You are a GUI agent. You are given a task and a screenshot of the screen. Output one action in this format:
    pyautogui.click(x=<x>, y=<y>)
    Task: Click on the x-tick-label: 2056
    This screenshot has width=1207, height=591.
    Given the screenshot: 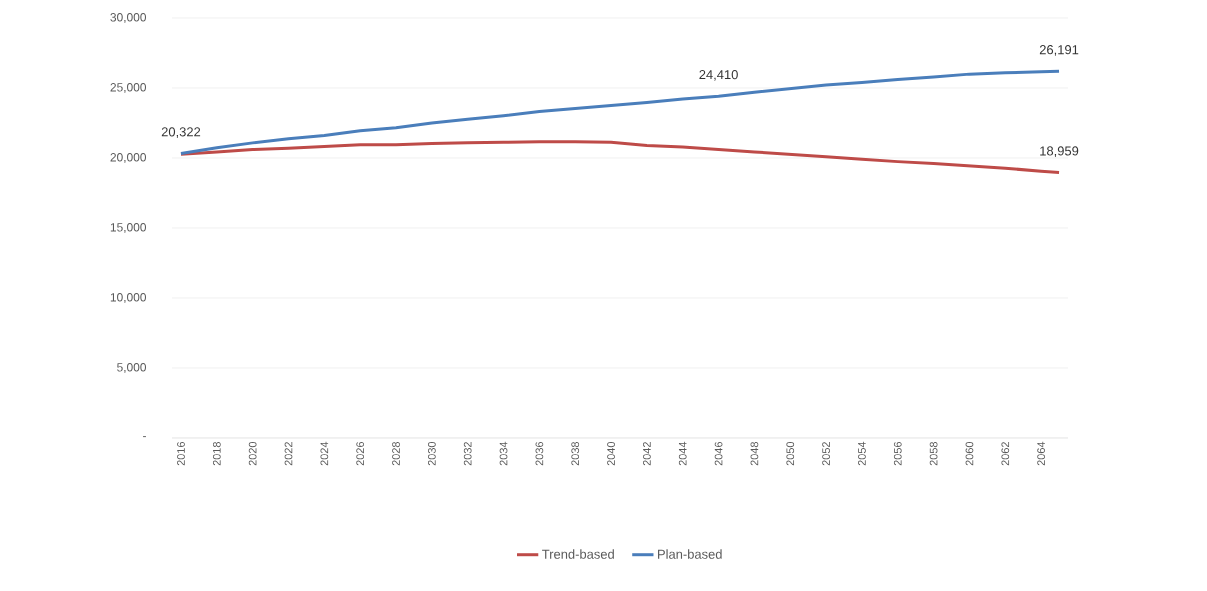 What is the action you would take?
    pyautogui.click(x=897, y=454)
    